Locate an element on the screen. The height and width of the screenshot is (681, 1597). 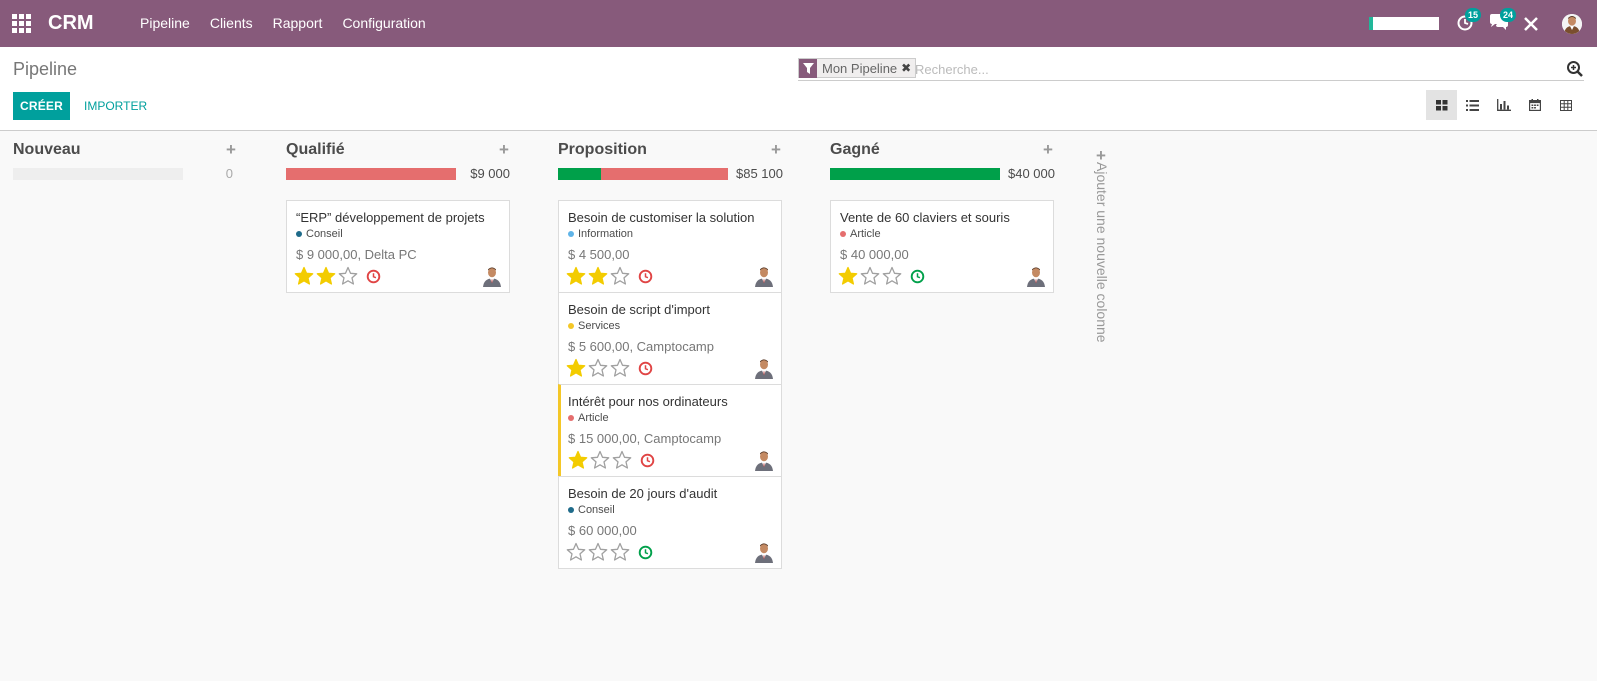
kanban-view-icon is located at coordinates (1441, 105).